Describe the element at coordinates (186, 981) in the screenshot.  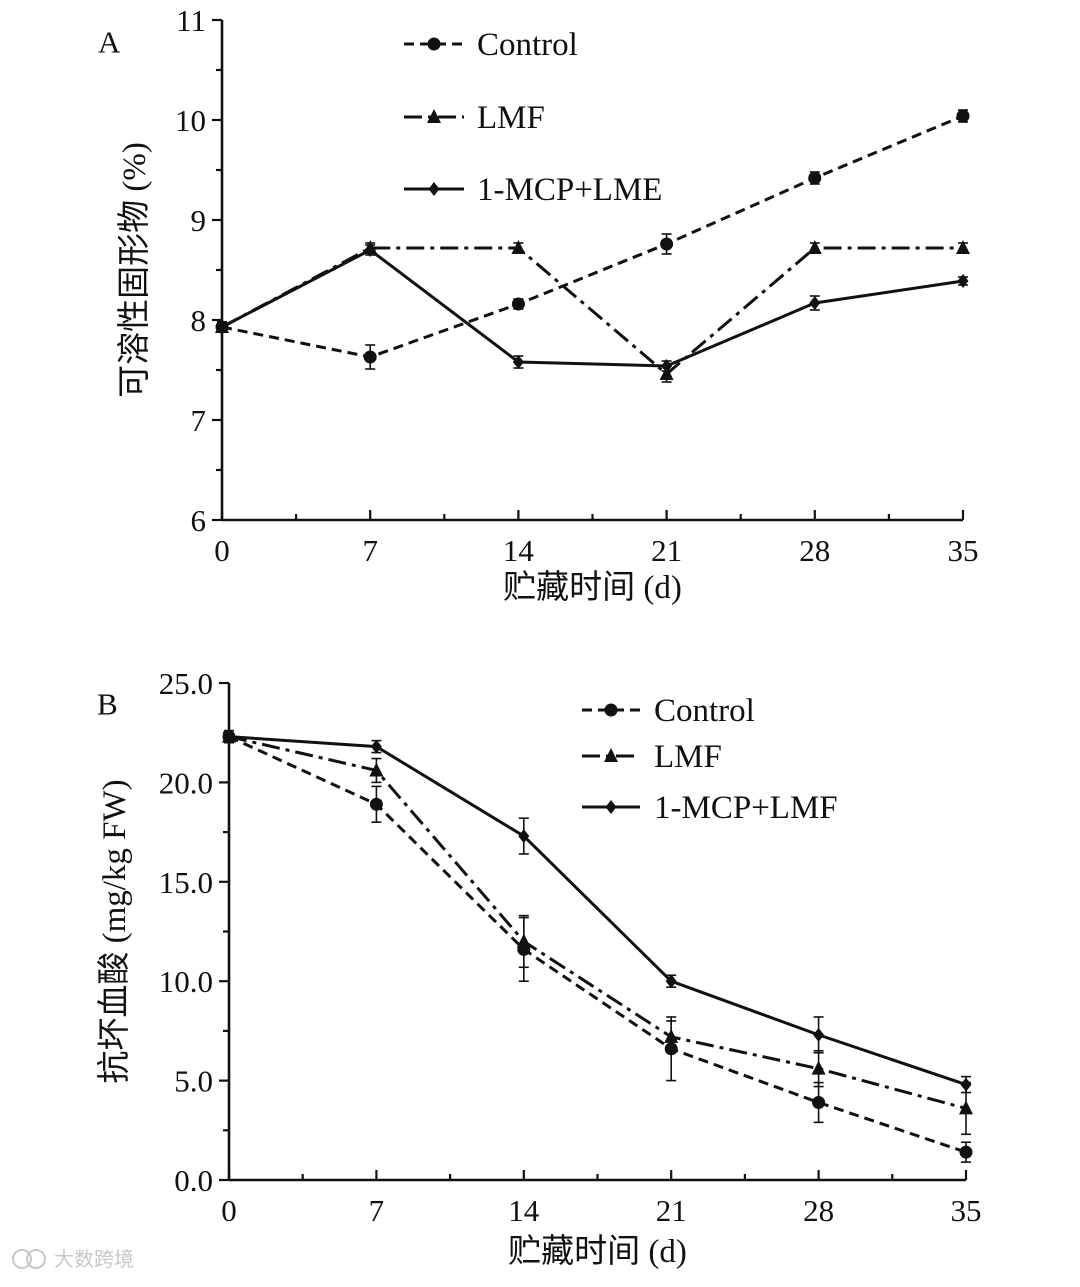
I see `y-tick-label: 10.0` at that location.